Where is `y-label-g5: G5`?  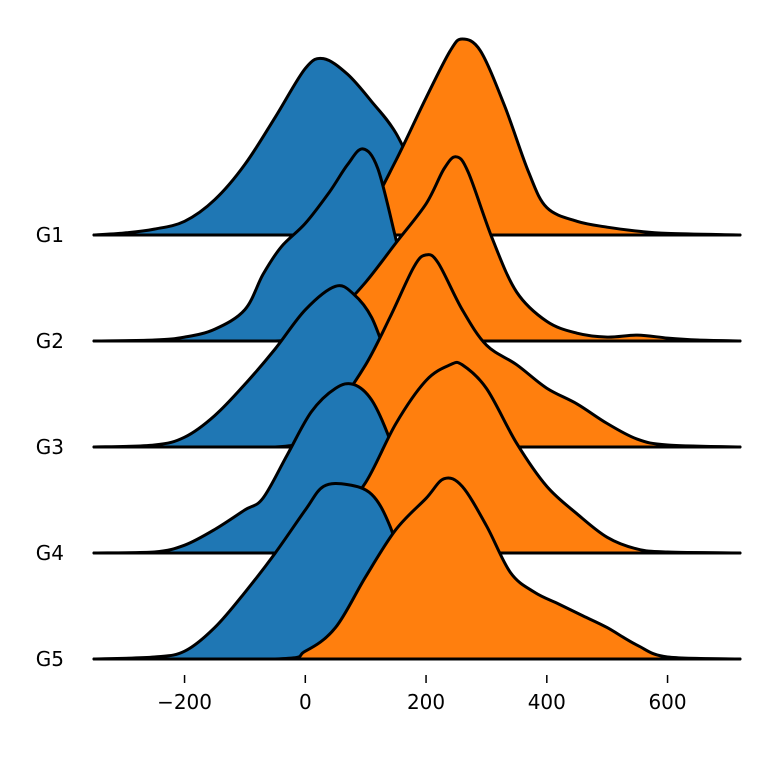
y-label-g5: G5 is located at coordinates (50, 659).